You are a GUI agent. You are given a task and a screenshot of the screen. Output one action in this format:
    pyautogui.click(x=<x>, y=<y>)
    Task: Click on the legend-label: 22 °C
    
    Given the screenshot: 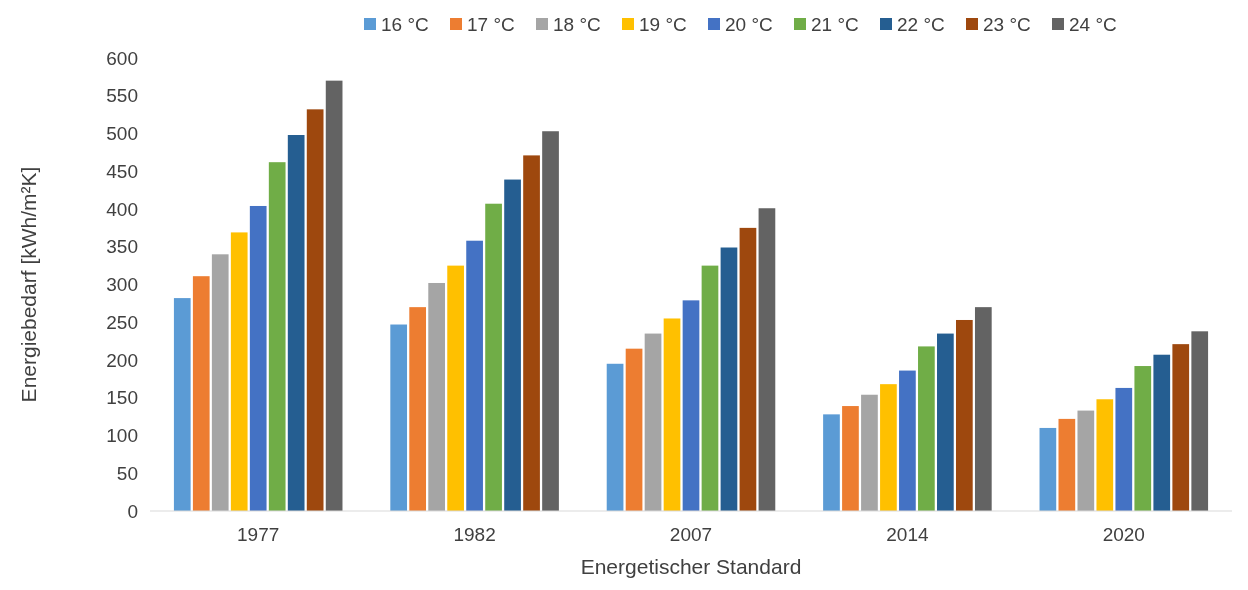 What is the action you would take?
    pyautogui.click(x=921, y=24)
    